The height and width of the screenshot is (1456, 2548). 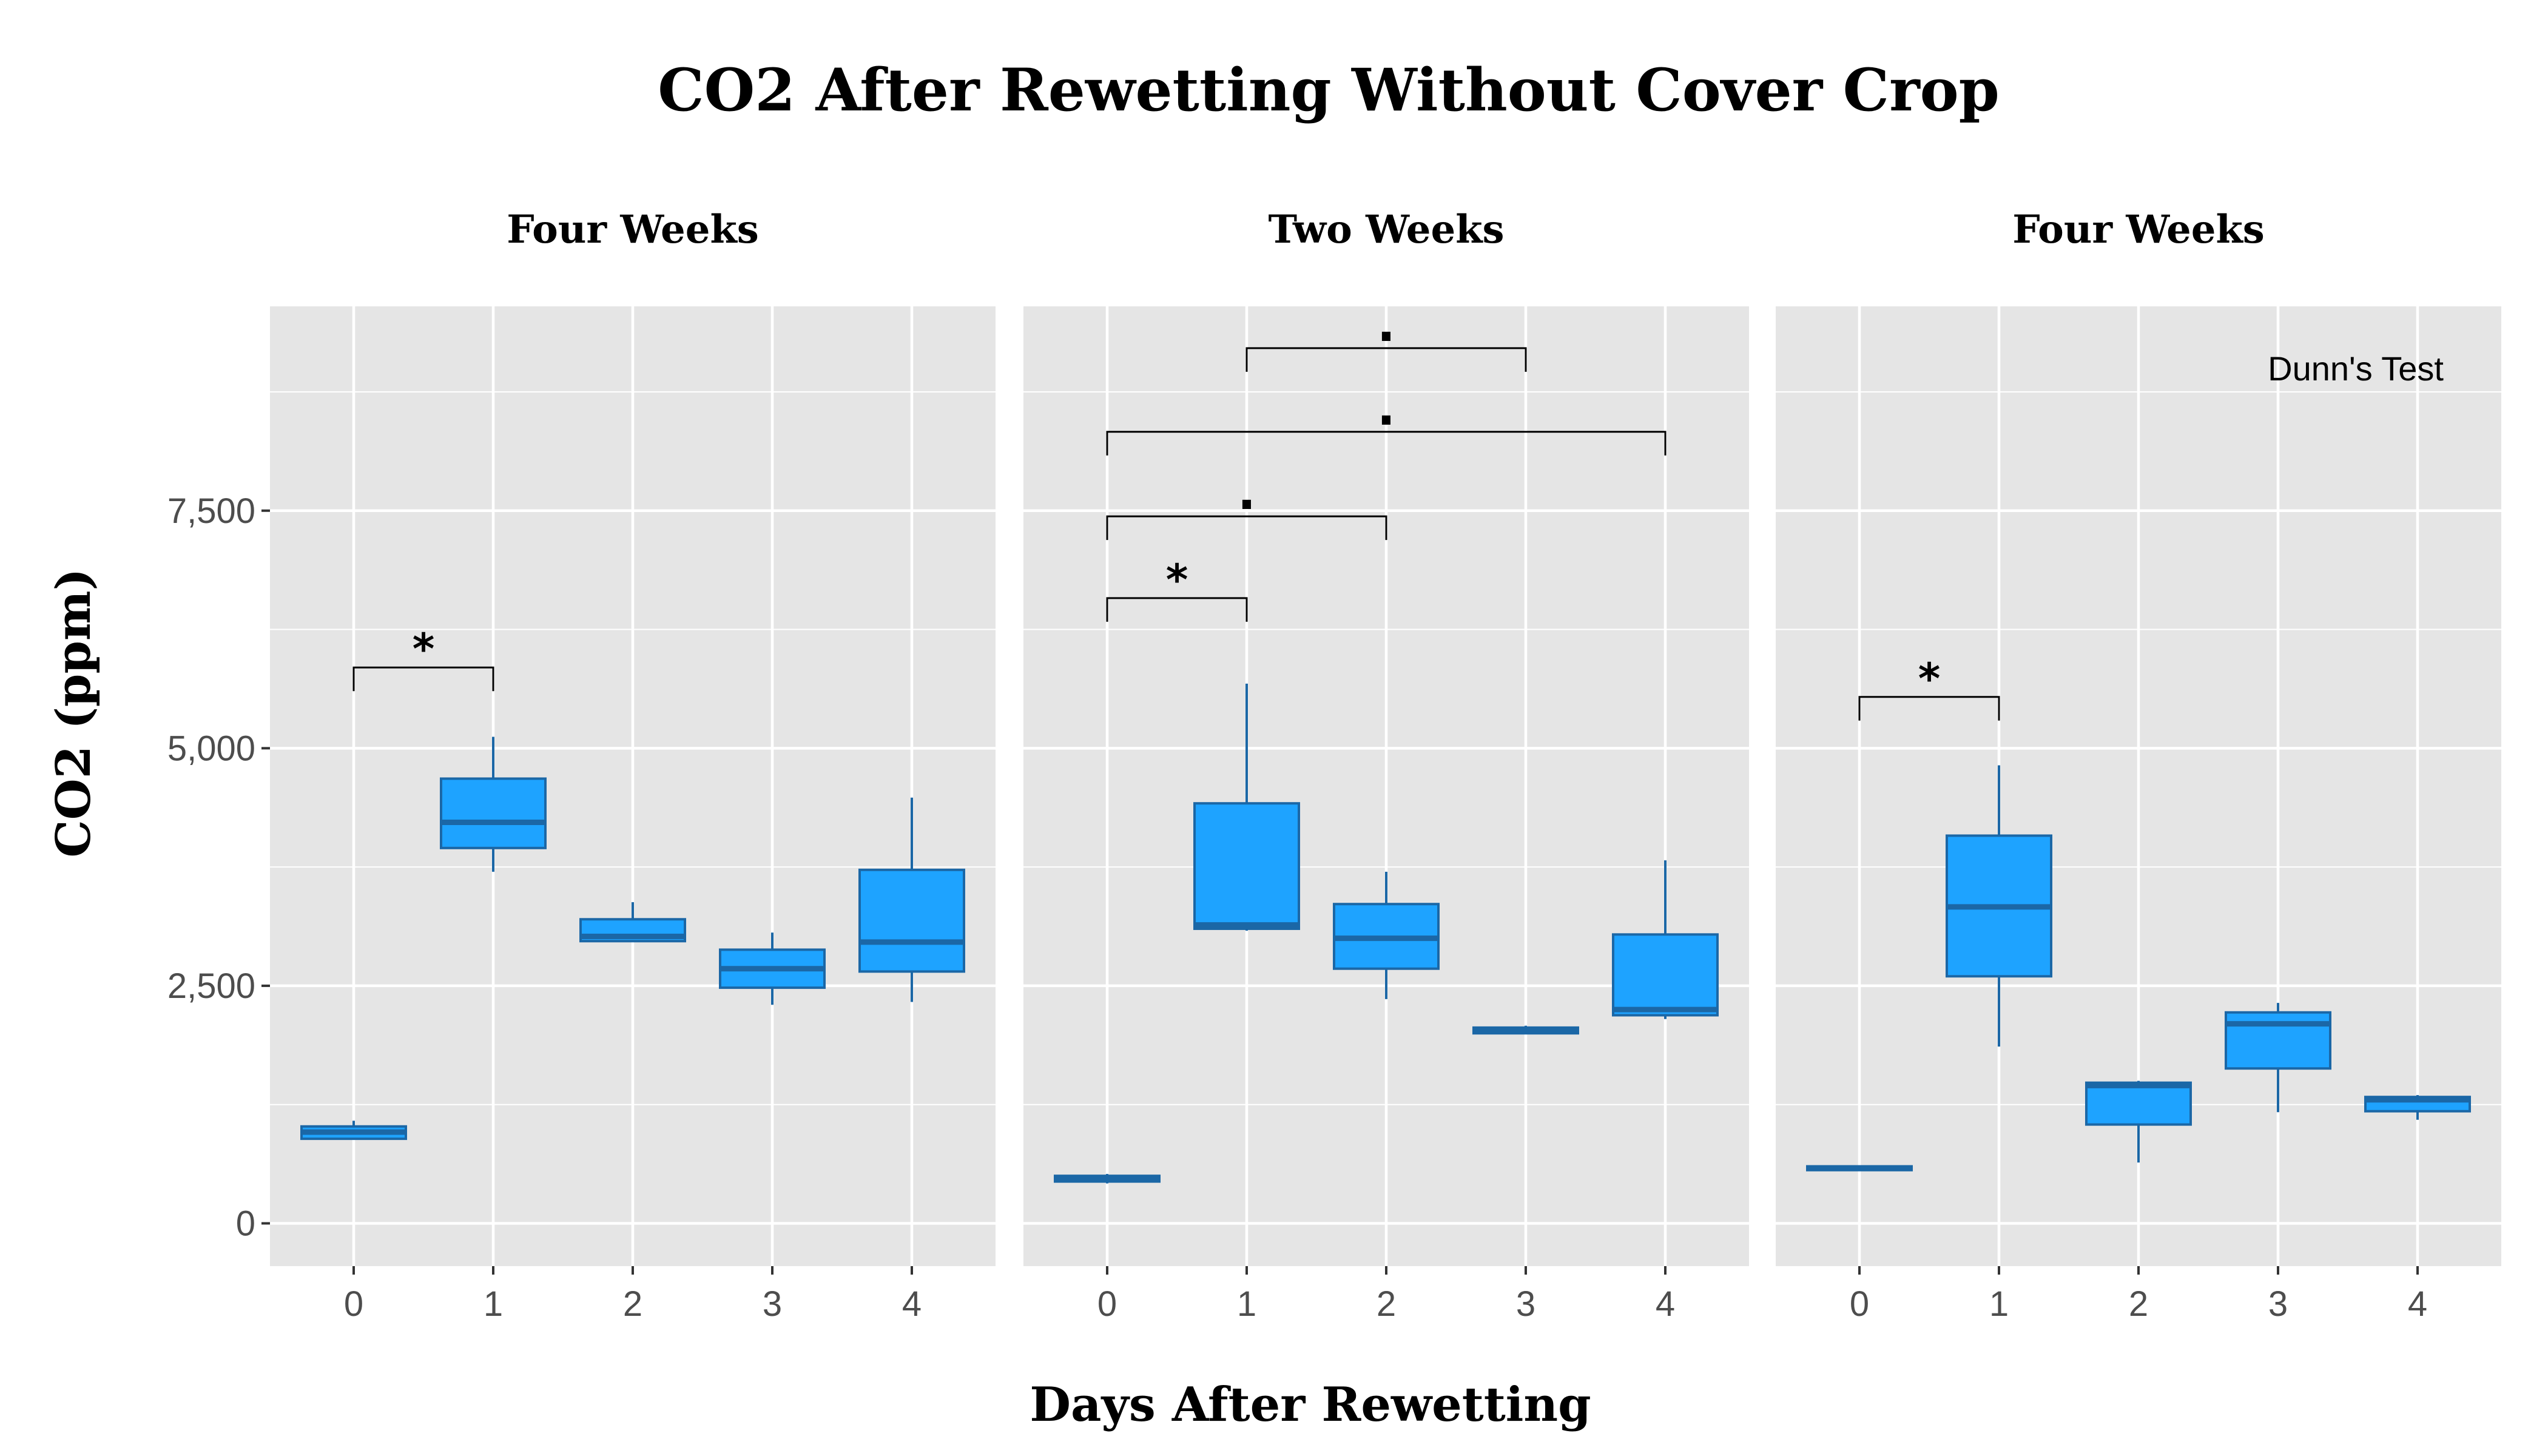 What do you see at coordinates (211, 511) in the screenshot?
I see `y-tick-label: 7,500` at bounding box center [211, 511].